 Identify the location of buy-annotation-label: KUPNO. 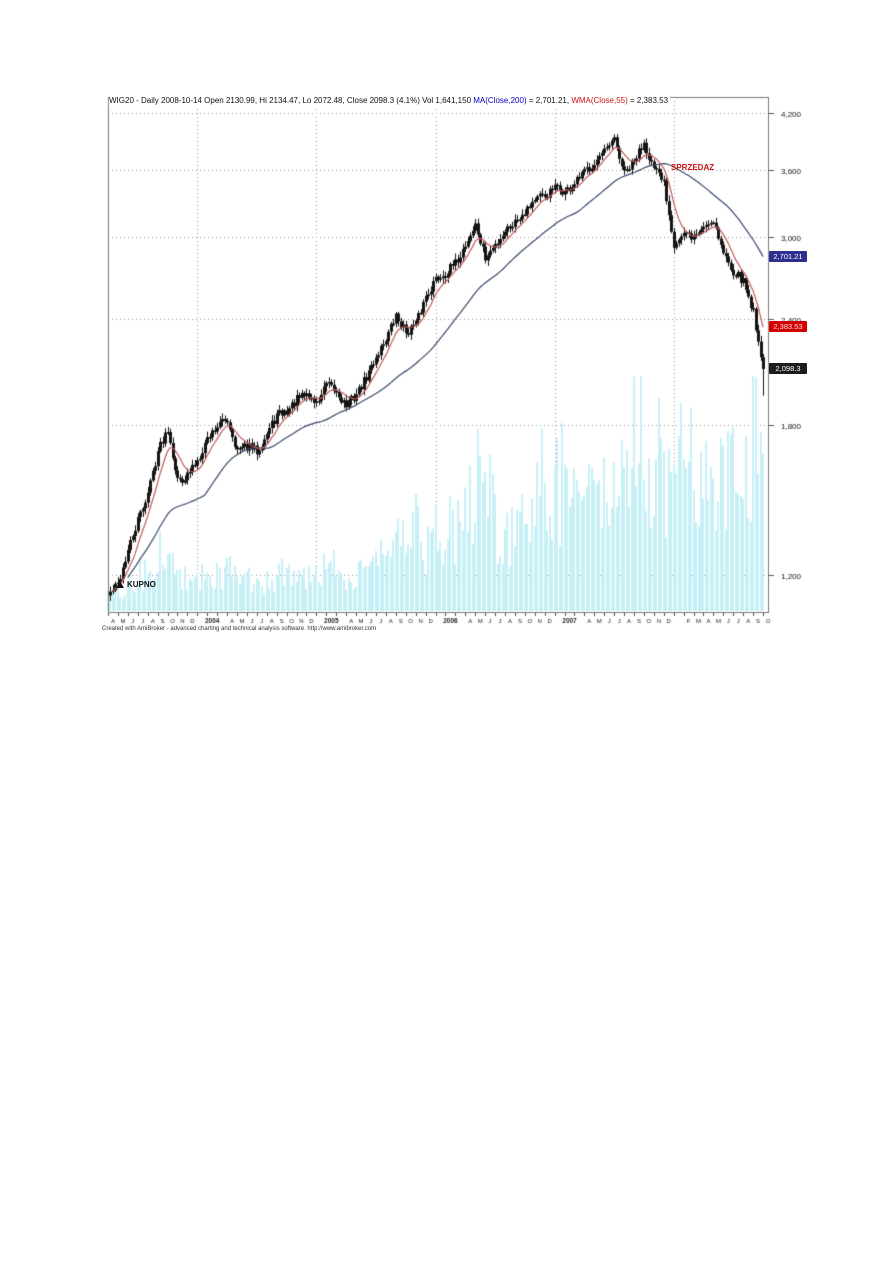
(141, 584).